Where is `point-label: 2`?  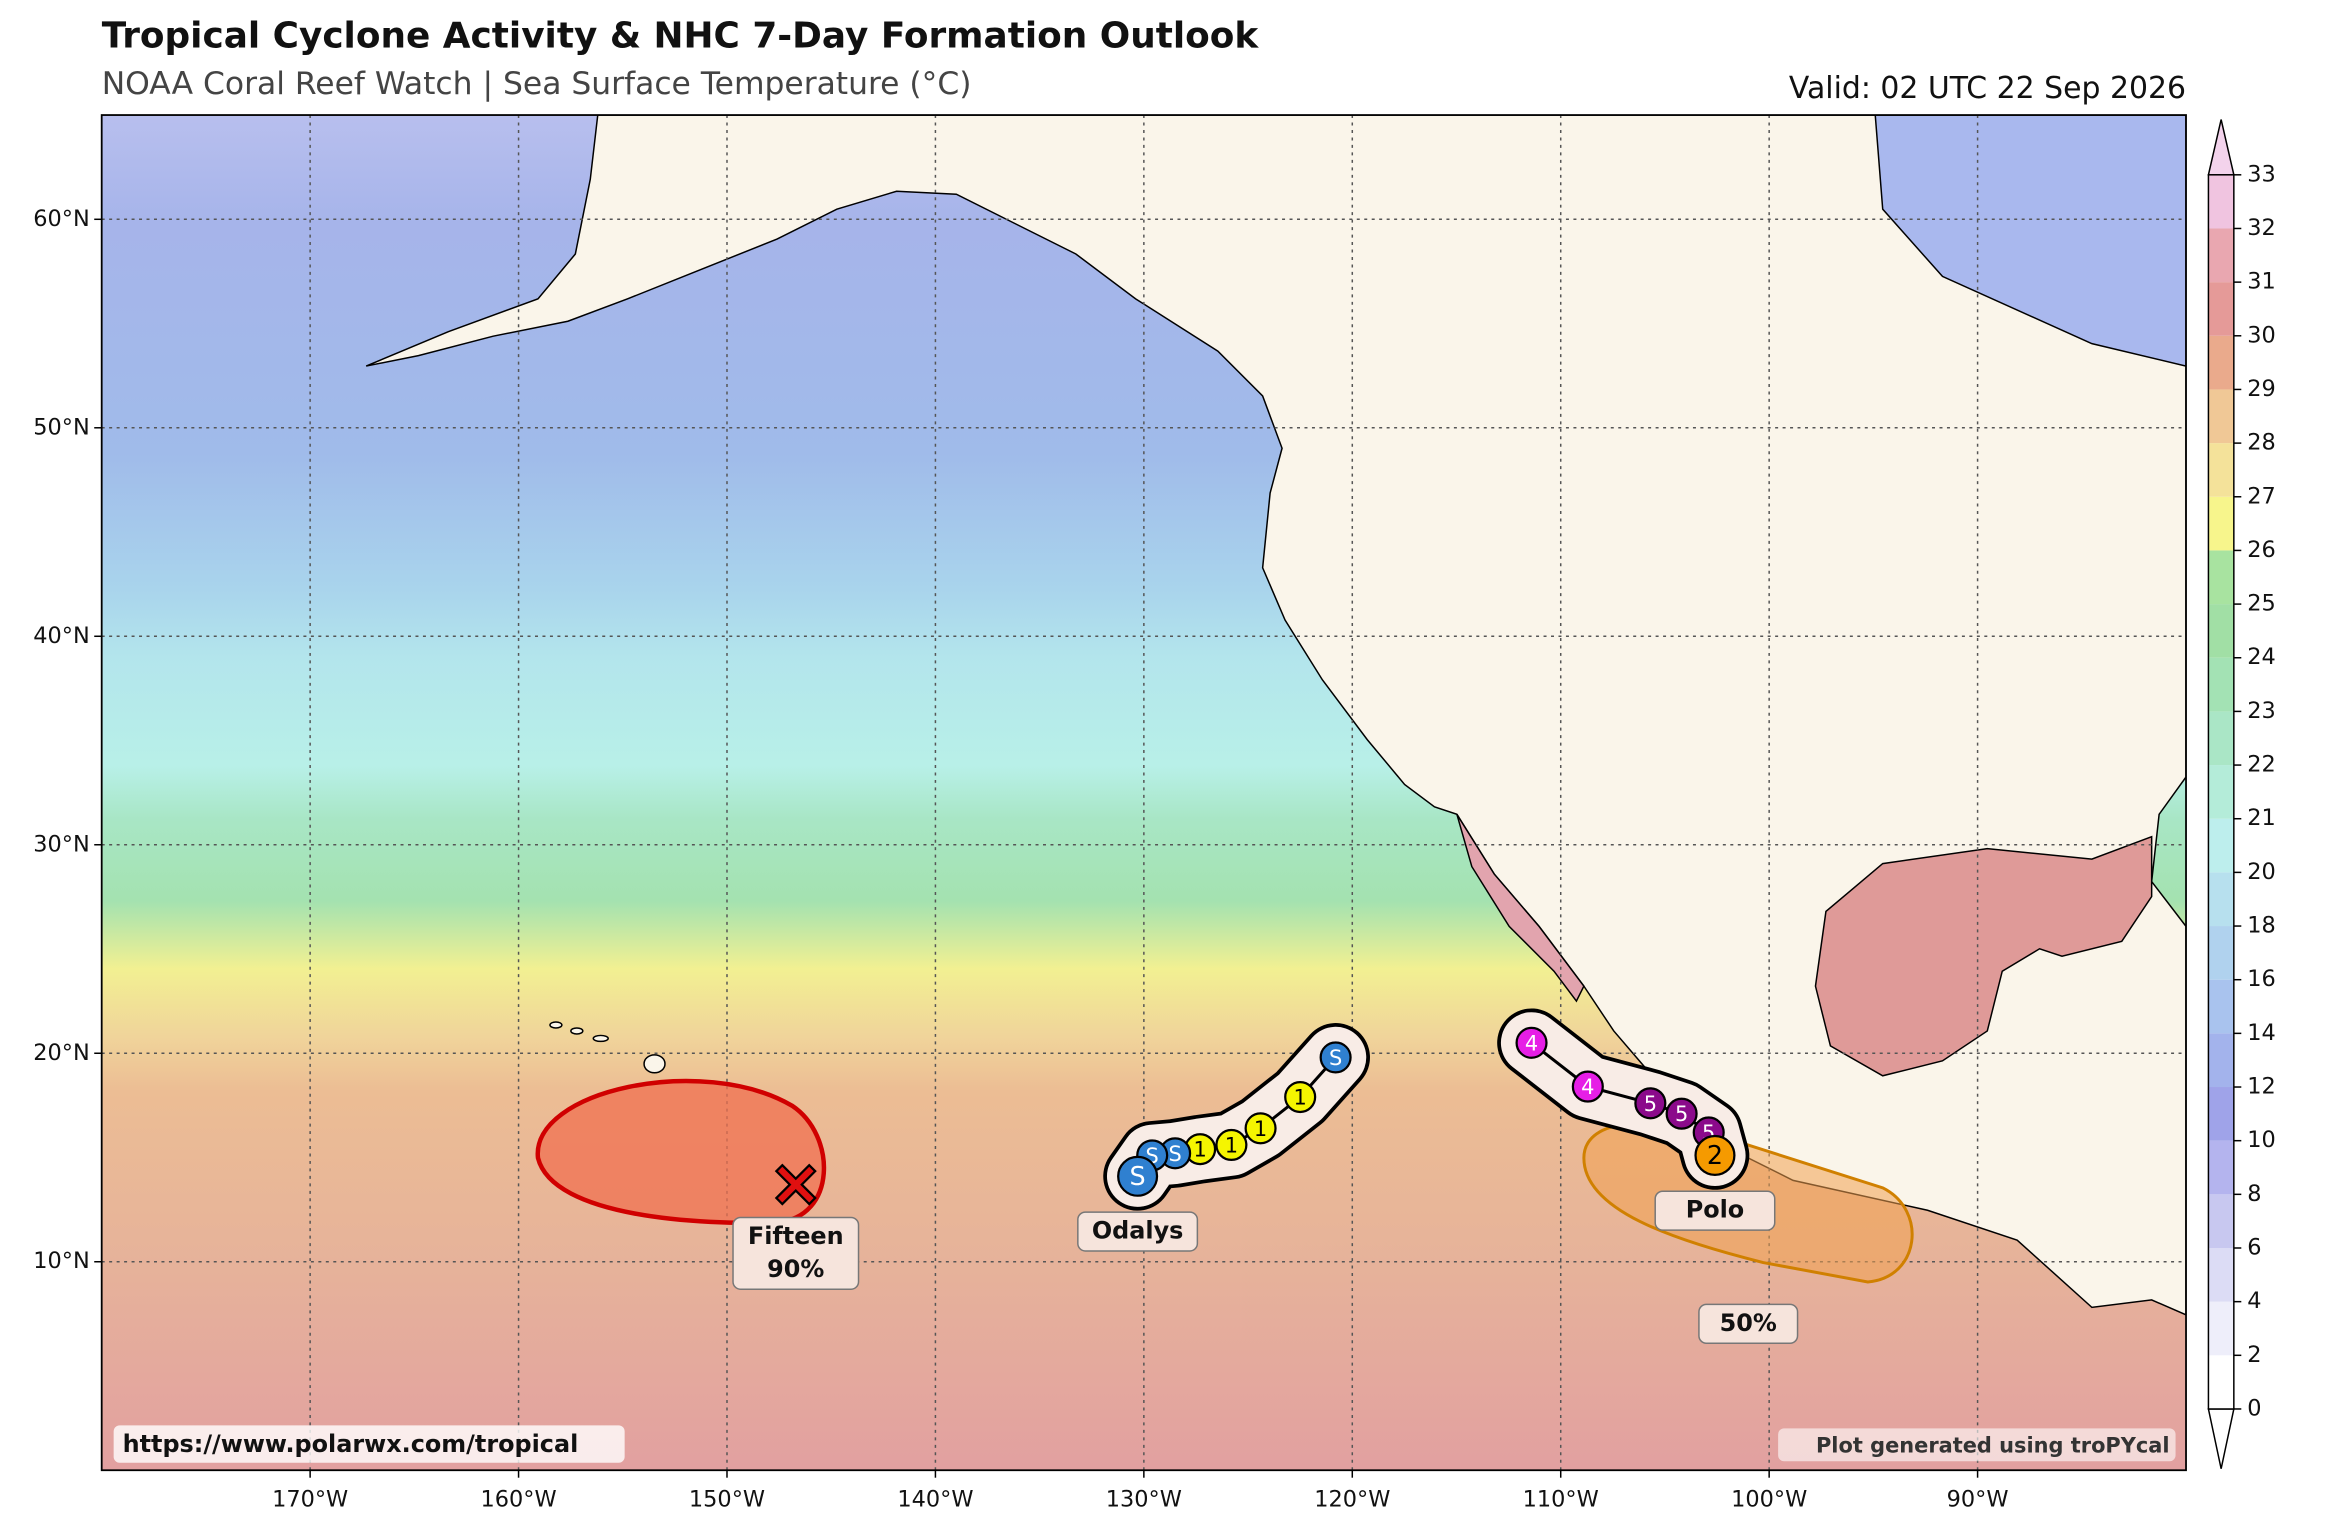
point-label: 2 is located at coordinates (1715, 1155).